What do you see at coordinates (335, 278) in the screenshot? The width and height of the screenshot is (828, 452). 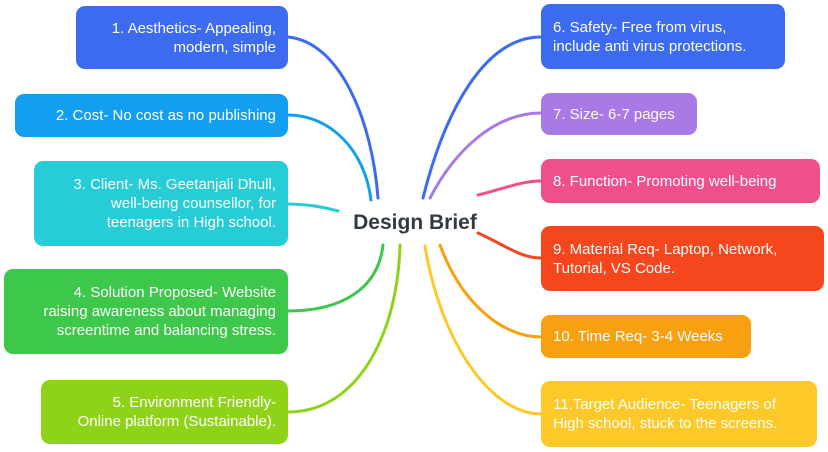 I see `connector-solution` at bounding box center [335, 278].